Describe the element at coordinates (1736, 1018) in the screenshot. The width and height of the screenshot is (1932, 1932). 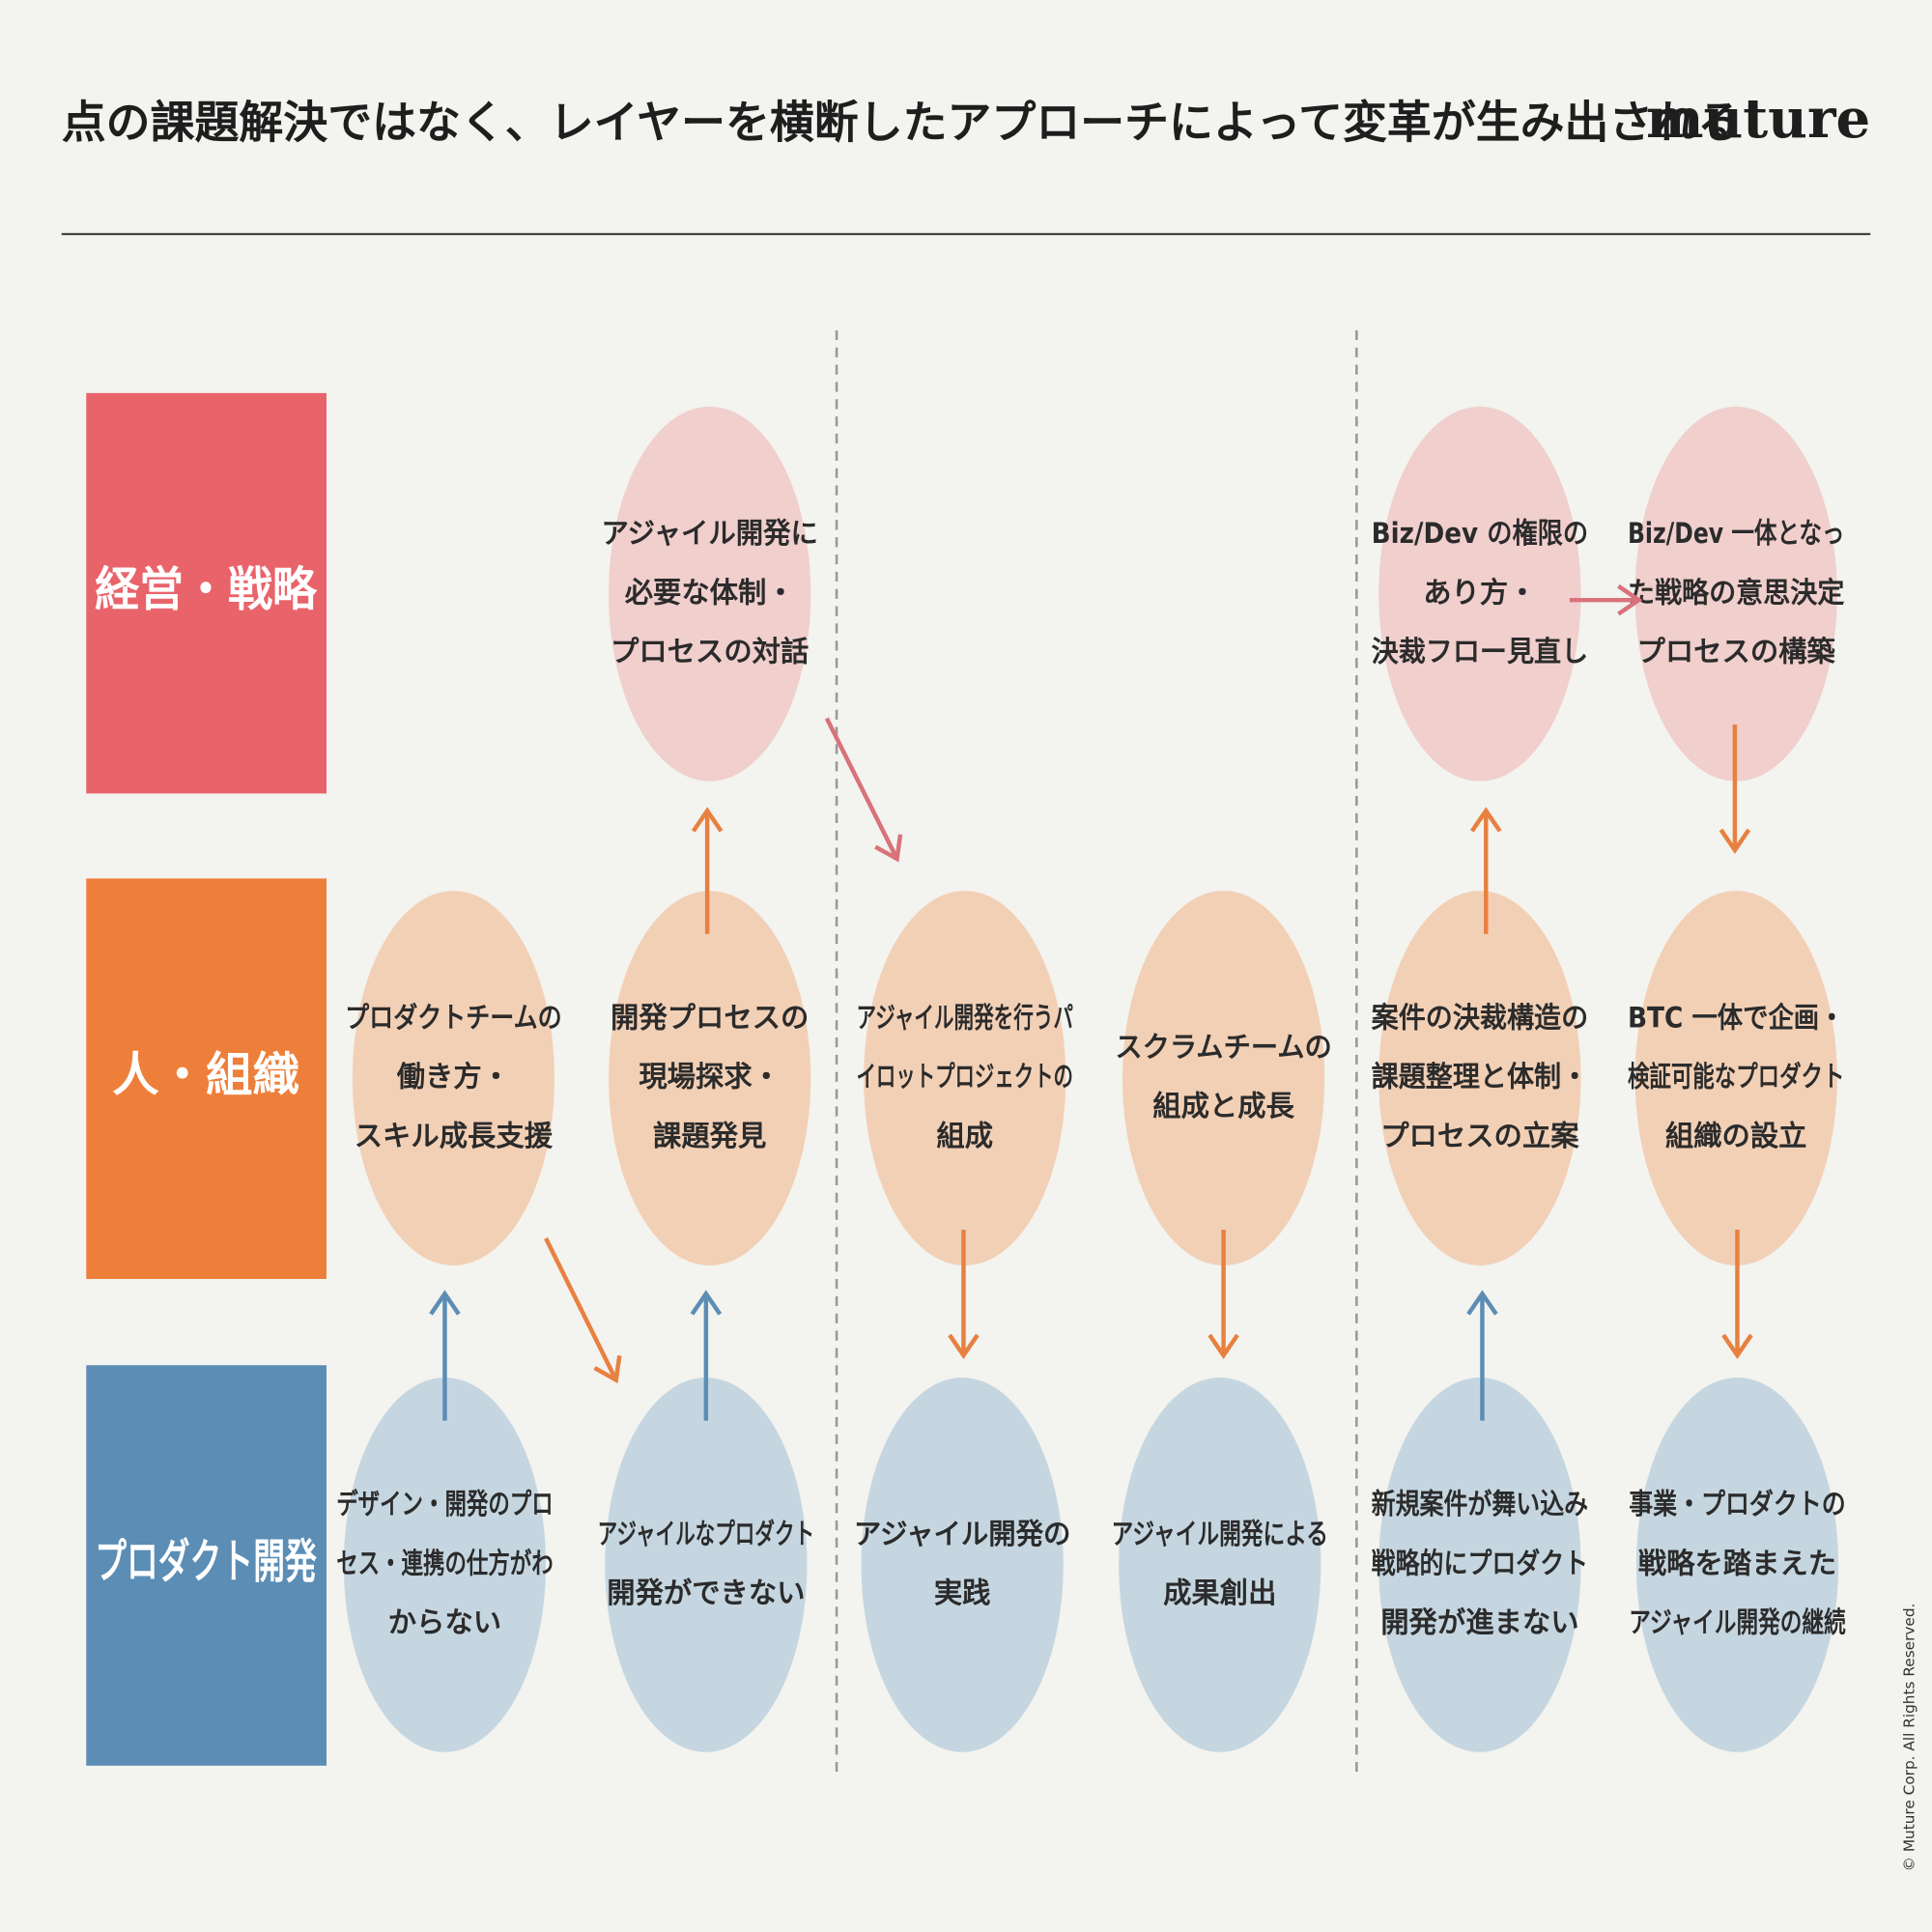
I see `node-text: BTC 一体で企画・` at that location.